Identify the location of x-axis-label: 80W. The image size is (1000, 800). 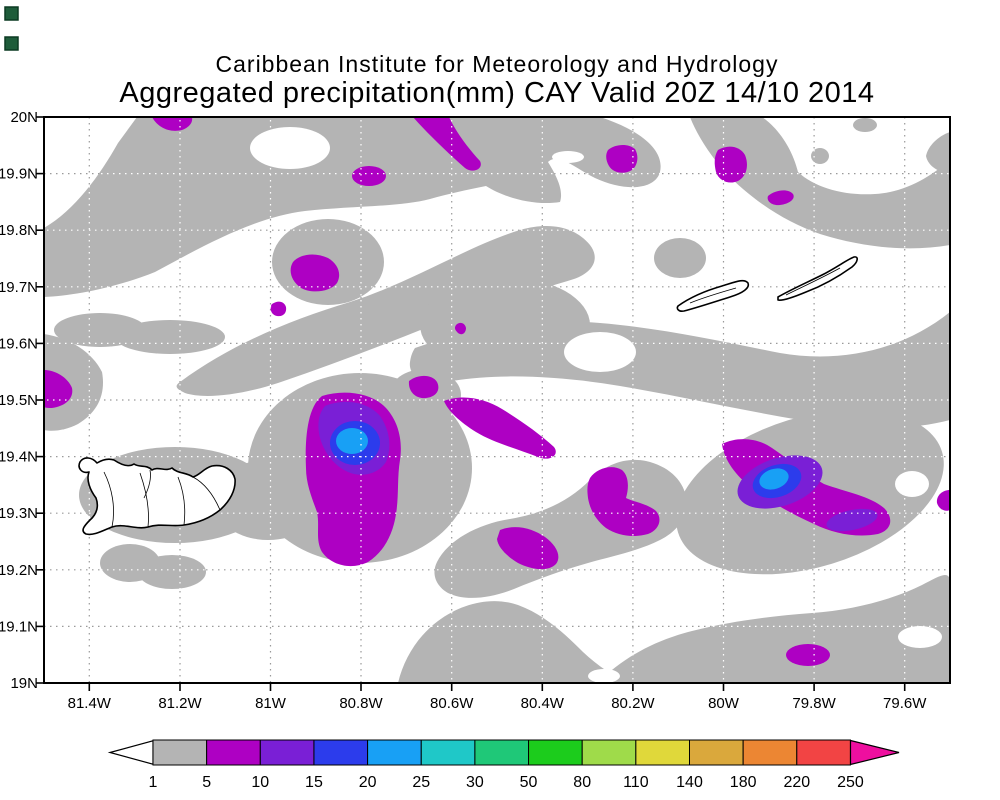
(724, 703).